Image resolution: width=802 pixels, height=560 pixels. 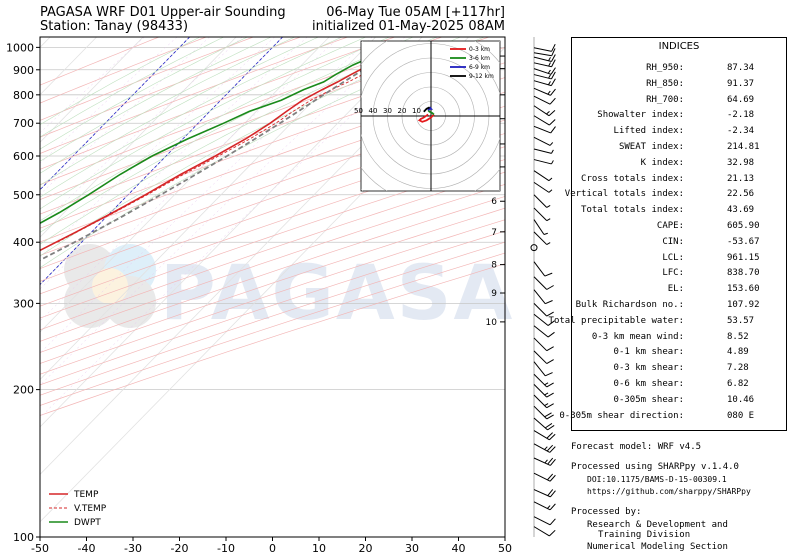 I want to click on index-label: K index:, so click(x=662, y=162).